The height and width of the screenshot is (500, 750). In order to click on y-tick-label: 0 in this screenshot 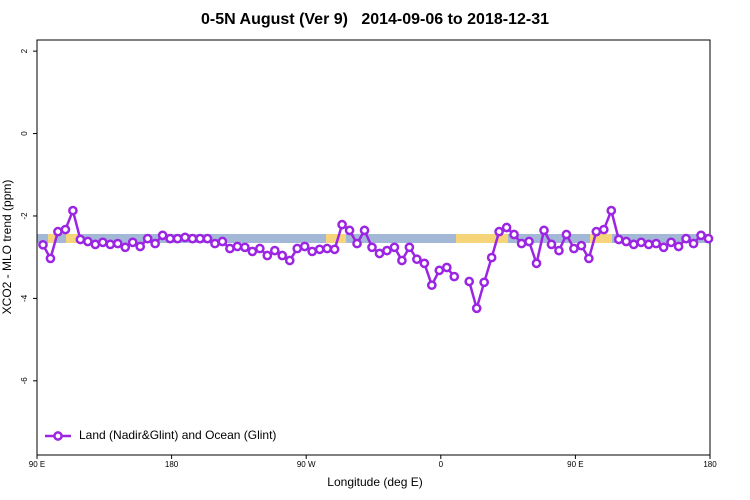, I will do `click(24, 133)`.